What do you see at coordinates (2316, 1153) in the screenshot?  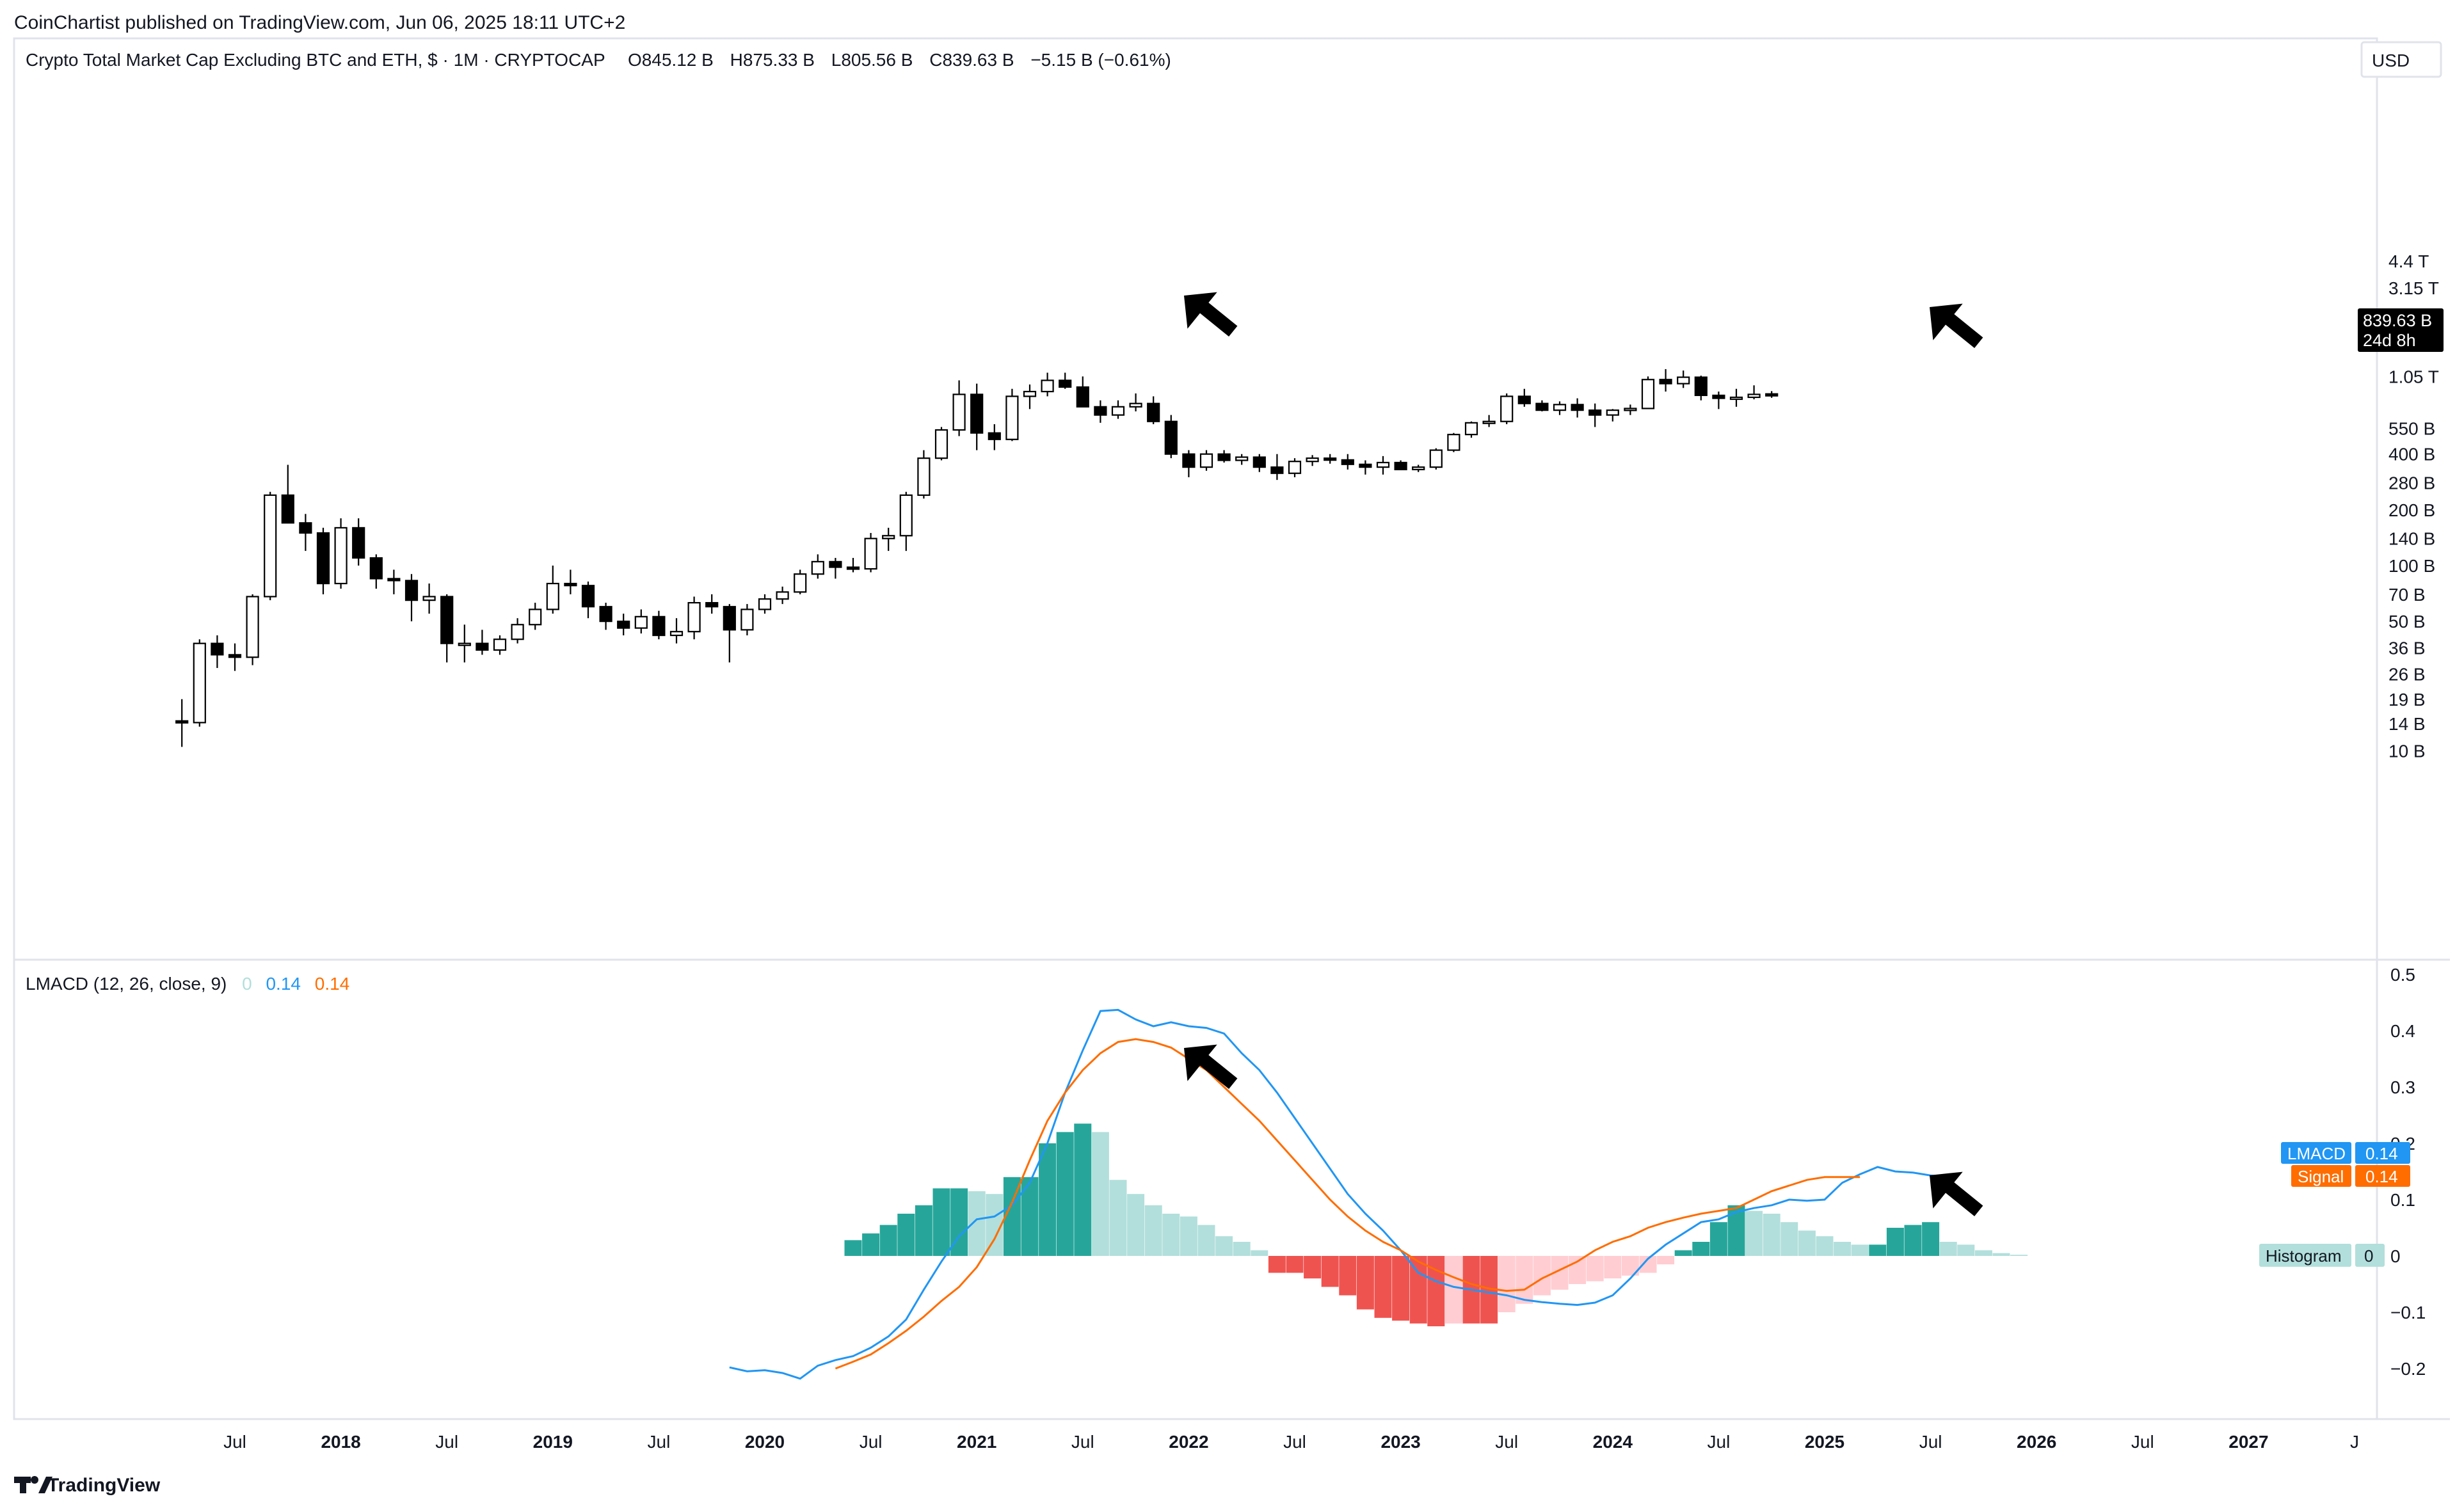 I see `lmacd-tag-label: LMACD` at bounding box center [2316, 1153].